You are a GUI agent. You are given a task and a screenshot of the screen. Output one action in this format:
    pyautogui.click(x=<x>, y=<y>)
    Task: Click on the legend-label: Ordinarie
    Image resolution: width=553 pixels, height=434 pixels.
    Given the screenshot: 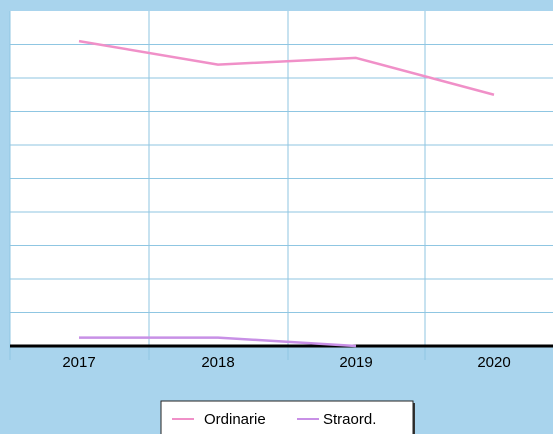 What is the action you would take?
    pyautogui.click(x=235, y=419)
    